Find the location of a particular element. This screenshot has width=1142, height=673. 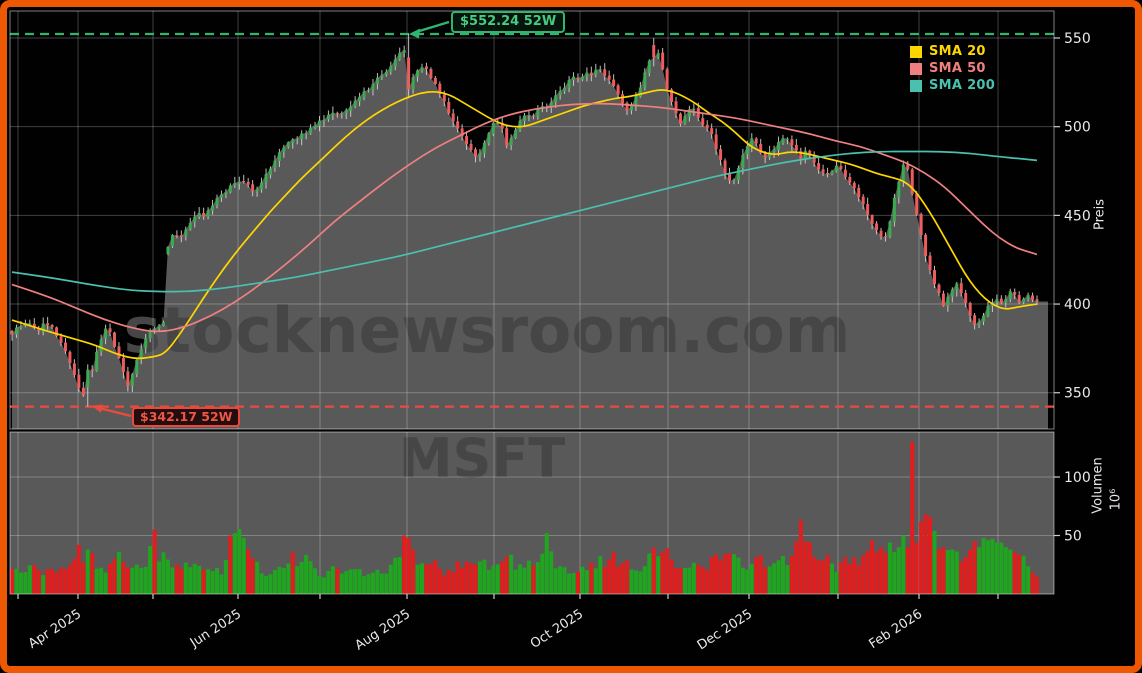

x-tick-label: Aug 2025 is located at coordinates (383, 630).